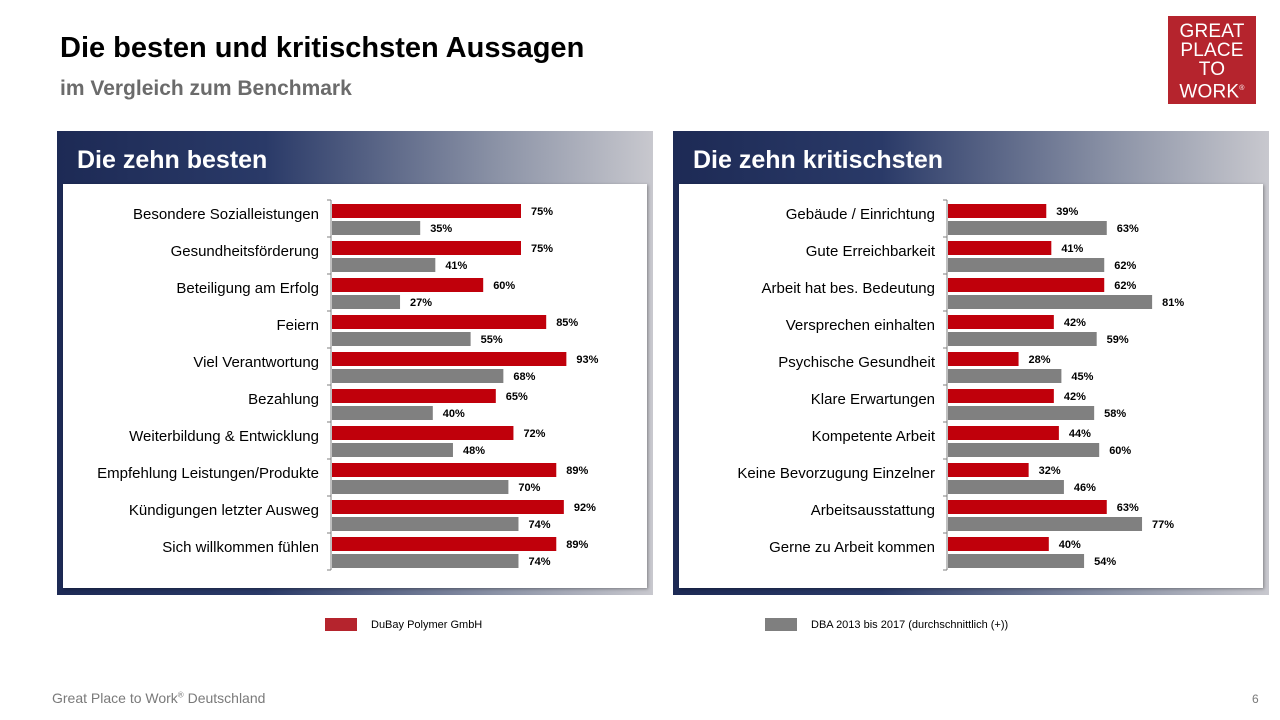  What do you see at coordinates (1212, 31) in the screenshot?
I see `logo-line-1: GREAT` at bounding box center [1212, 31].